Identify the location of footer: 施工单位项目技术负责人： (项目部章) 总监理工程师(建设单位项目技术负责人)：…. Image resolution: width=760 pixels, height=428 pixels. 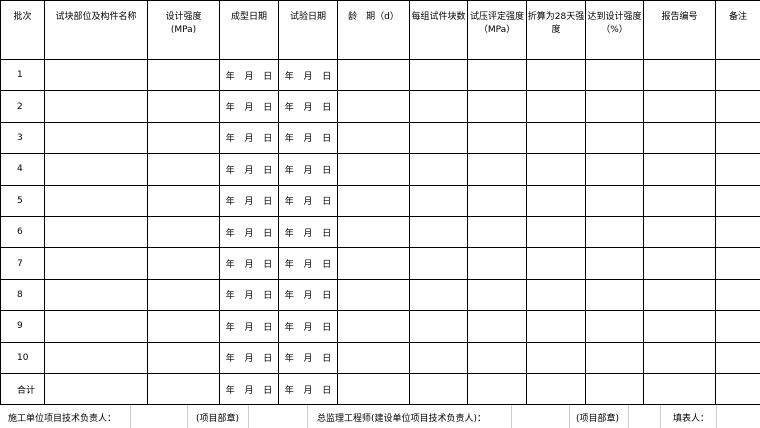
(380, 416).